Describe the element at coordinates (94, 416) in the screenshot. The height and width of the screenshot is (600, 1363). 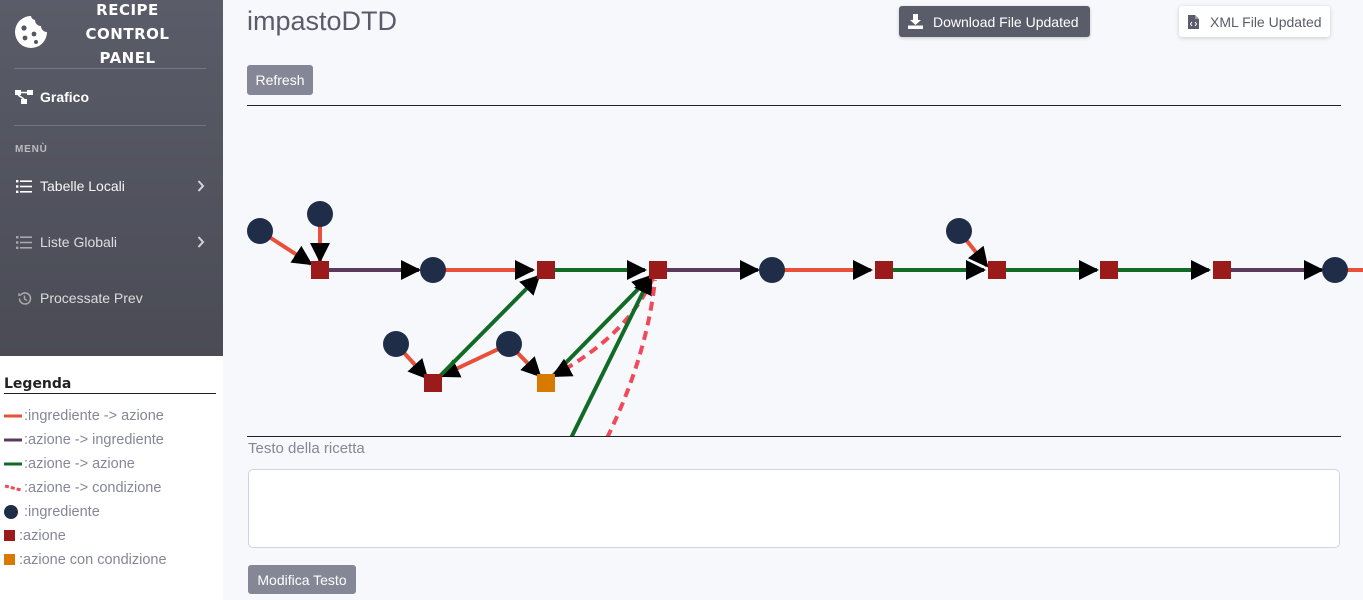
I see `legend-label: :ingrediente -> azione` at that location.